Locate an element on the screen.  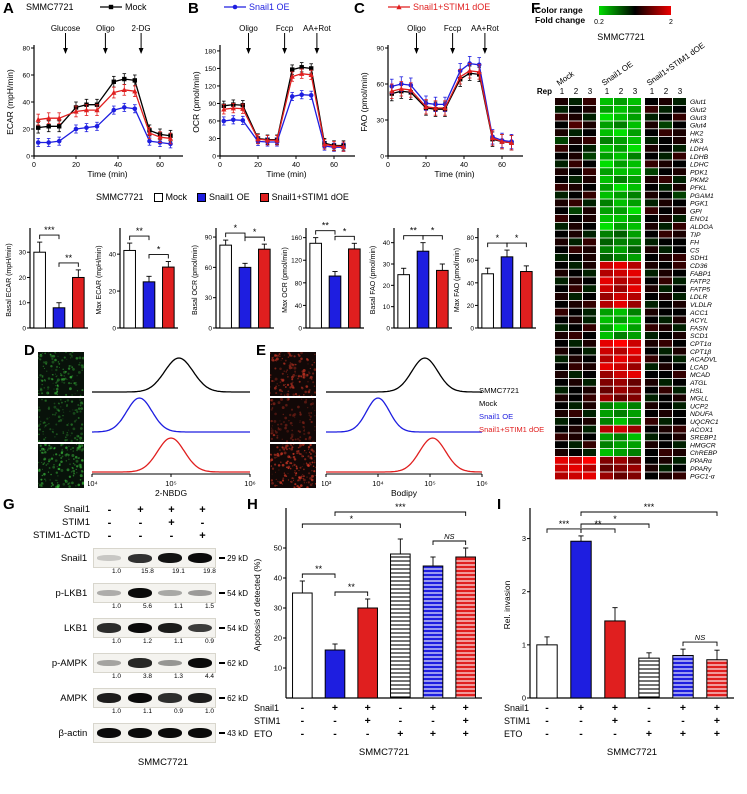
y-axis-label: FAO (pmol/min) is located at coordinates (364, 102).